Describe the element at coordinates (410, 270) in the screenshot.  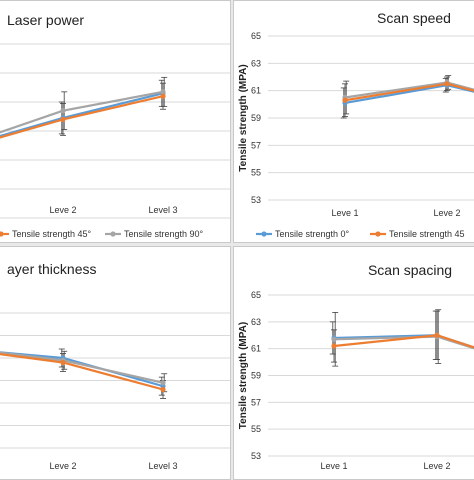
I see `chart-title: Scan spacing` at that location.